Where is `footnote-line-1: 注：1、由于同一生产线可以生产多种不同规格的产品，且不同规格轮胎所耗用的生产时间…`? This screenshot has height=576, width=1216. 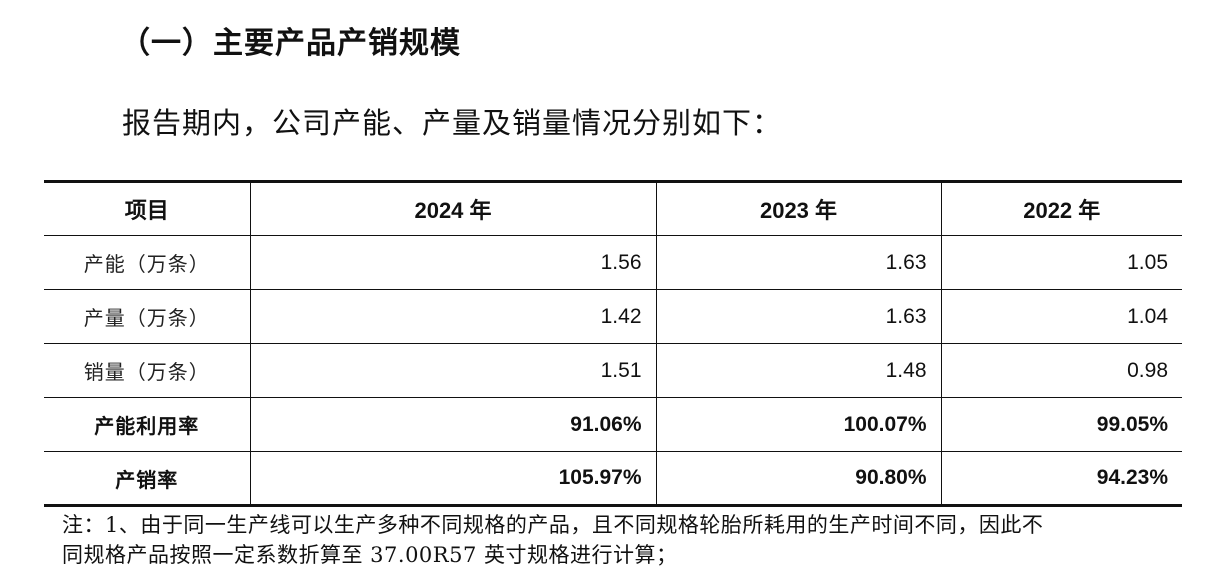 footnote-line-1: 注：1、由于同一生产线可以生产多种不同规格的产品，且不同规格轮胎所耗用的生产时间… is located at coordinates (553, 525).